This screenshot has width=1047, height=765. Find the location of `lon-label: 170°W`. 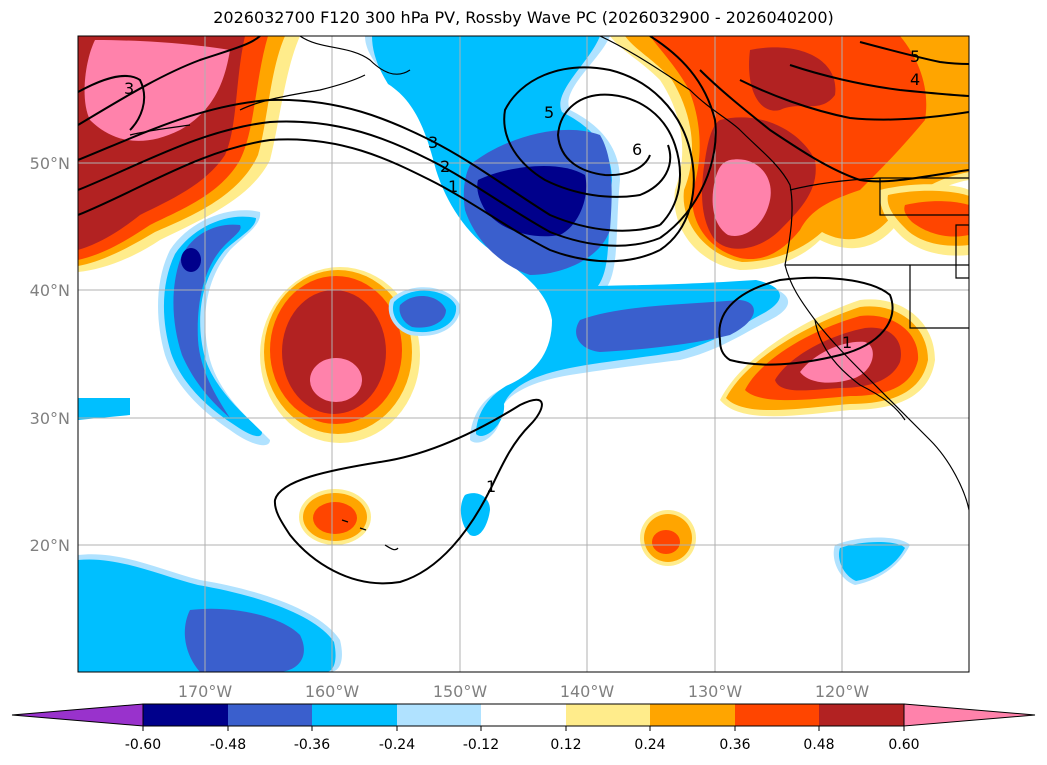

lon-label: 170°W is located at coordinates (205, 691).